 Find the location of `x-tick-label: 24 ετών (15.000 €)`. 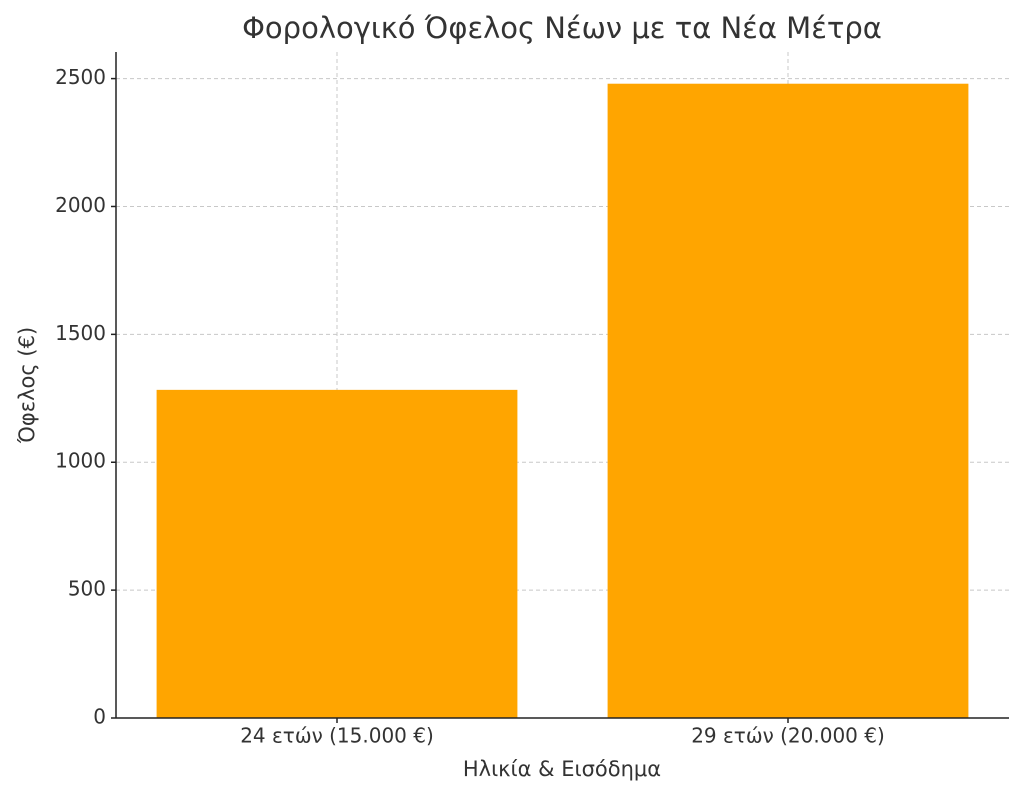

x-tick-label: 24 ετών (15.000 €) is located at coordinates (337, 736).